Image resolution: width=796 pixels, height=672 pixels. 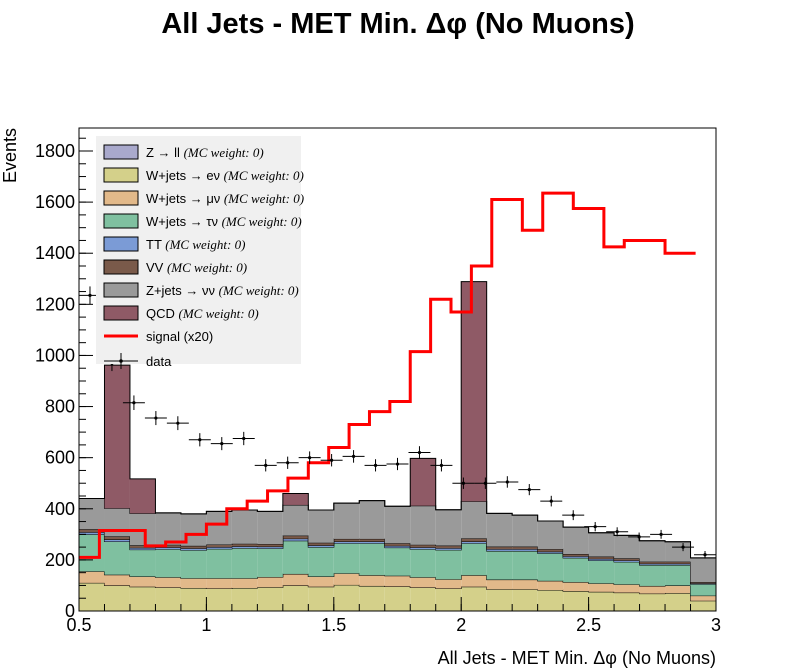 I want to click on y-tick-label: 400, so click(x=60, y=509).